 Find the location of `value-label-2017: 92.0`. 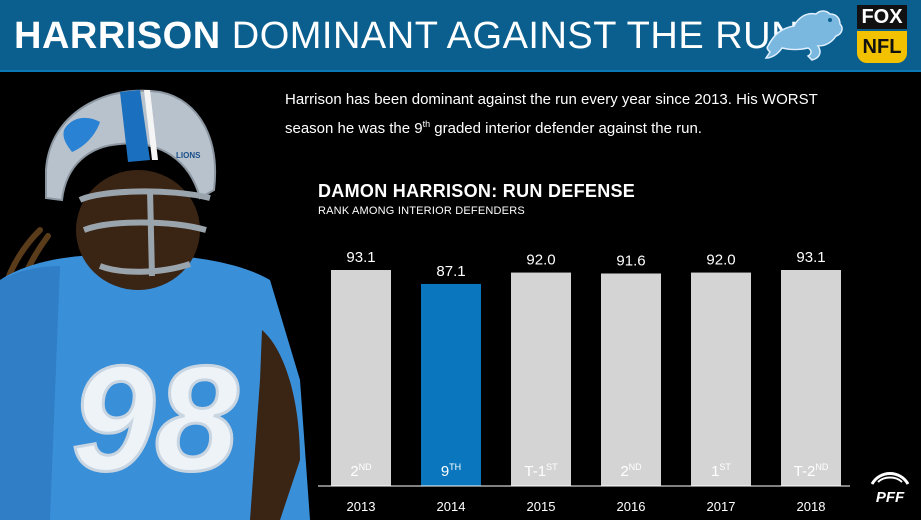

value-label-2017: 92.0 is located at coordinates (720, 260).